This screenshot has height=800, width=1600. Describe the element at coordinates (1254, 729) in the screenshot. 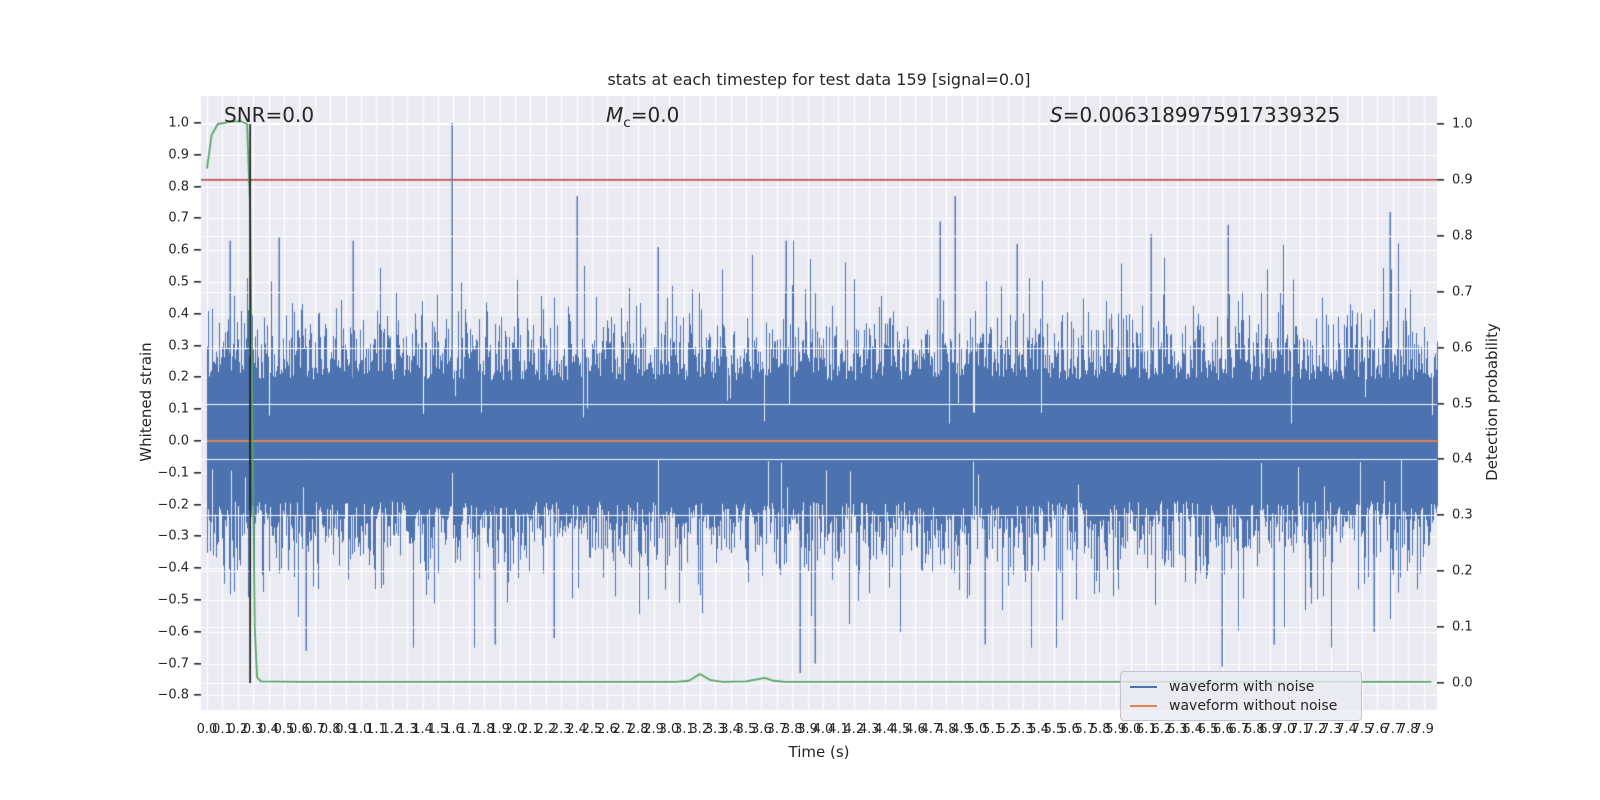

I see `x-tick-label: 6.8` at that location.